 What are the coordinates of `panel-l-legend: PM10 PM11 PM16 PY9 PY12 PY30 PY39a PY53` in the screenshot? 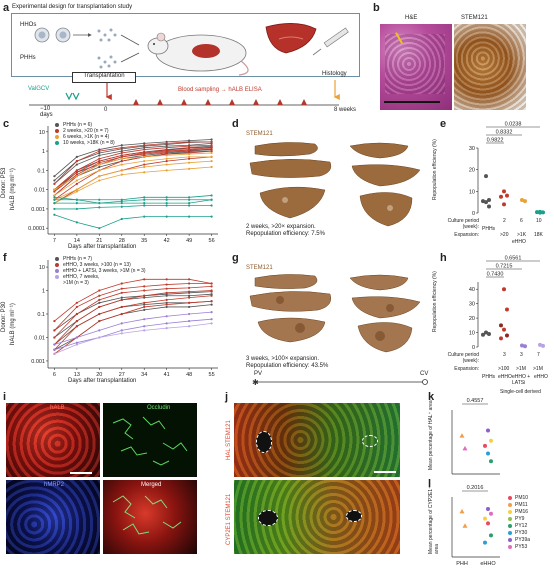 It's located at (519, 523).